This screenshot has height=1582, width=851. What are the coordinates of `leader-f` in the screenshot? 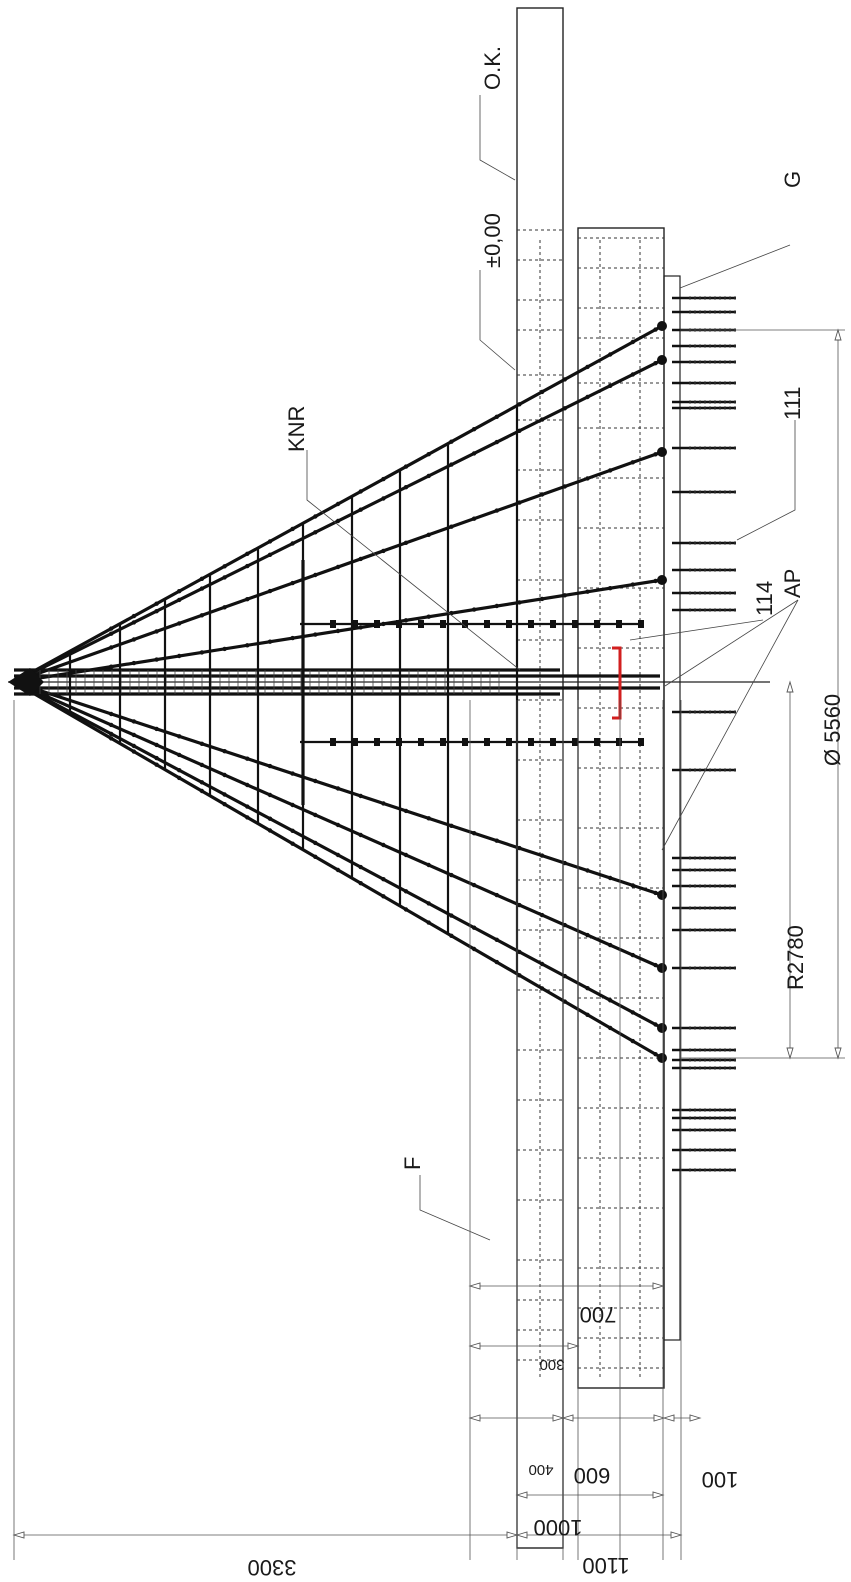 It's located at (455, 1208).